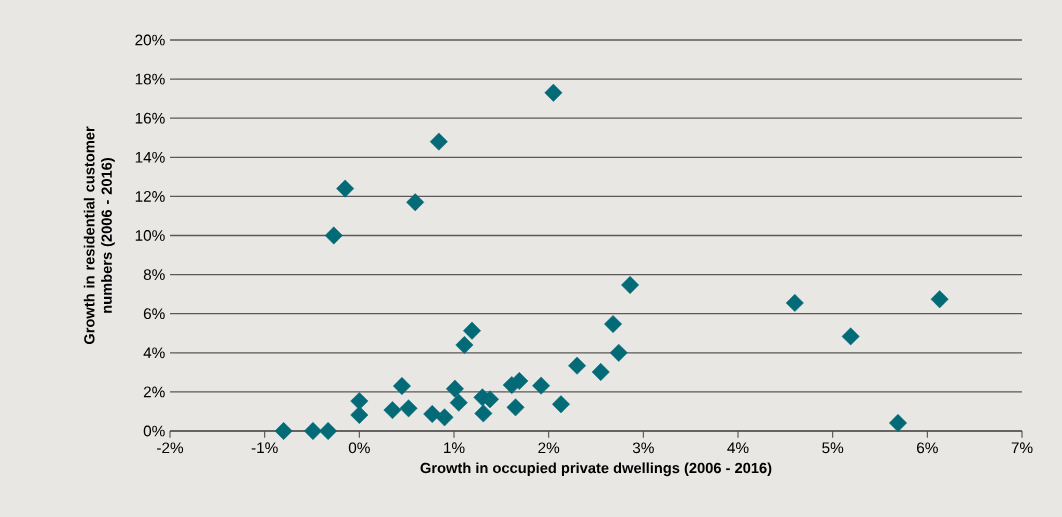 The image size is (1062, 517). I want to click on x-tick-label: 4%, so click(738, 448).